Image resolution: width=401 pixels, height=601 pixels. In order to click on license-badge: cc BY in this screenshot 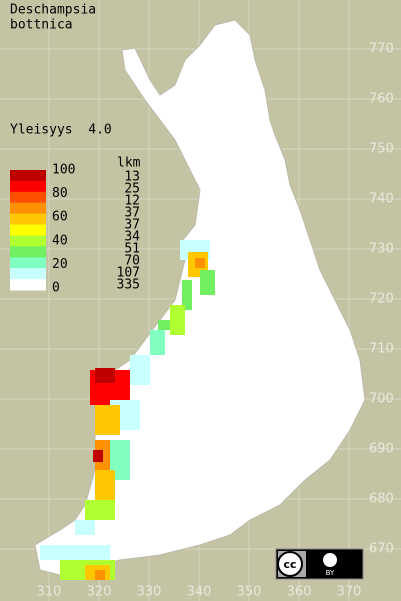, I will do `click(319, 564)`.